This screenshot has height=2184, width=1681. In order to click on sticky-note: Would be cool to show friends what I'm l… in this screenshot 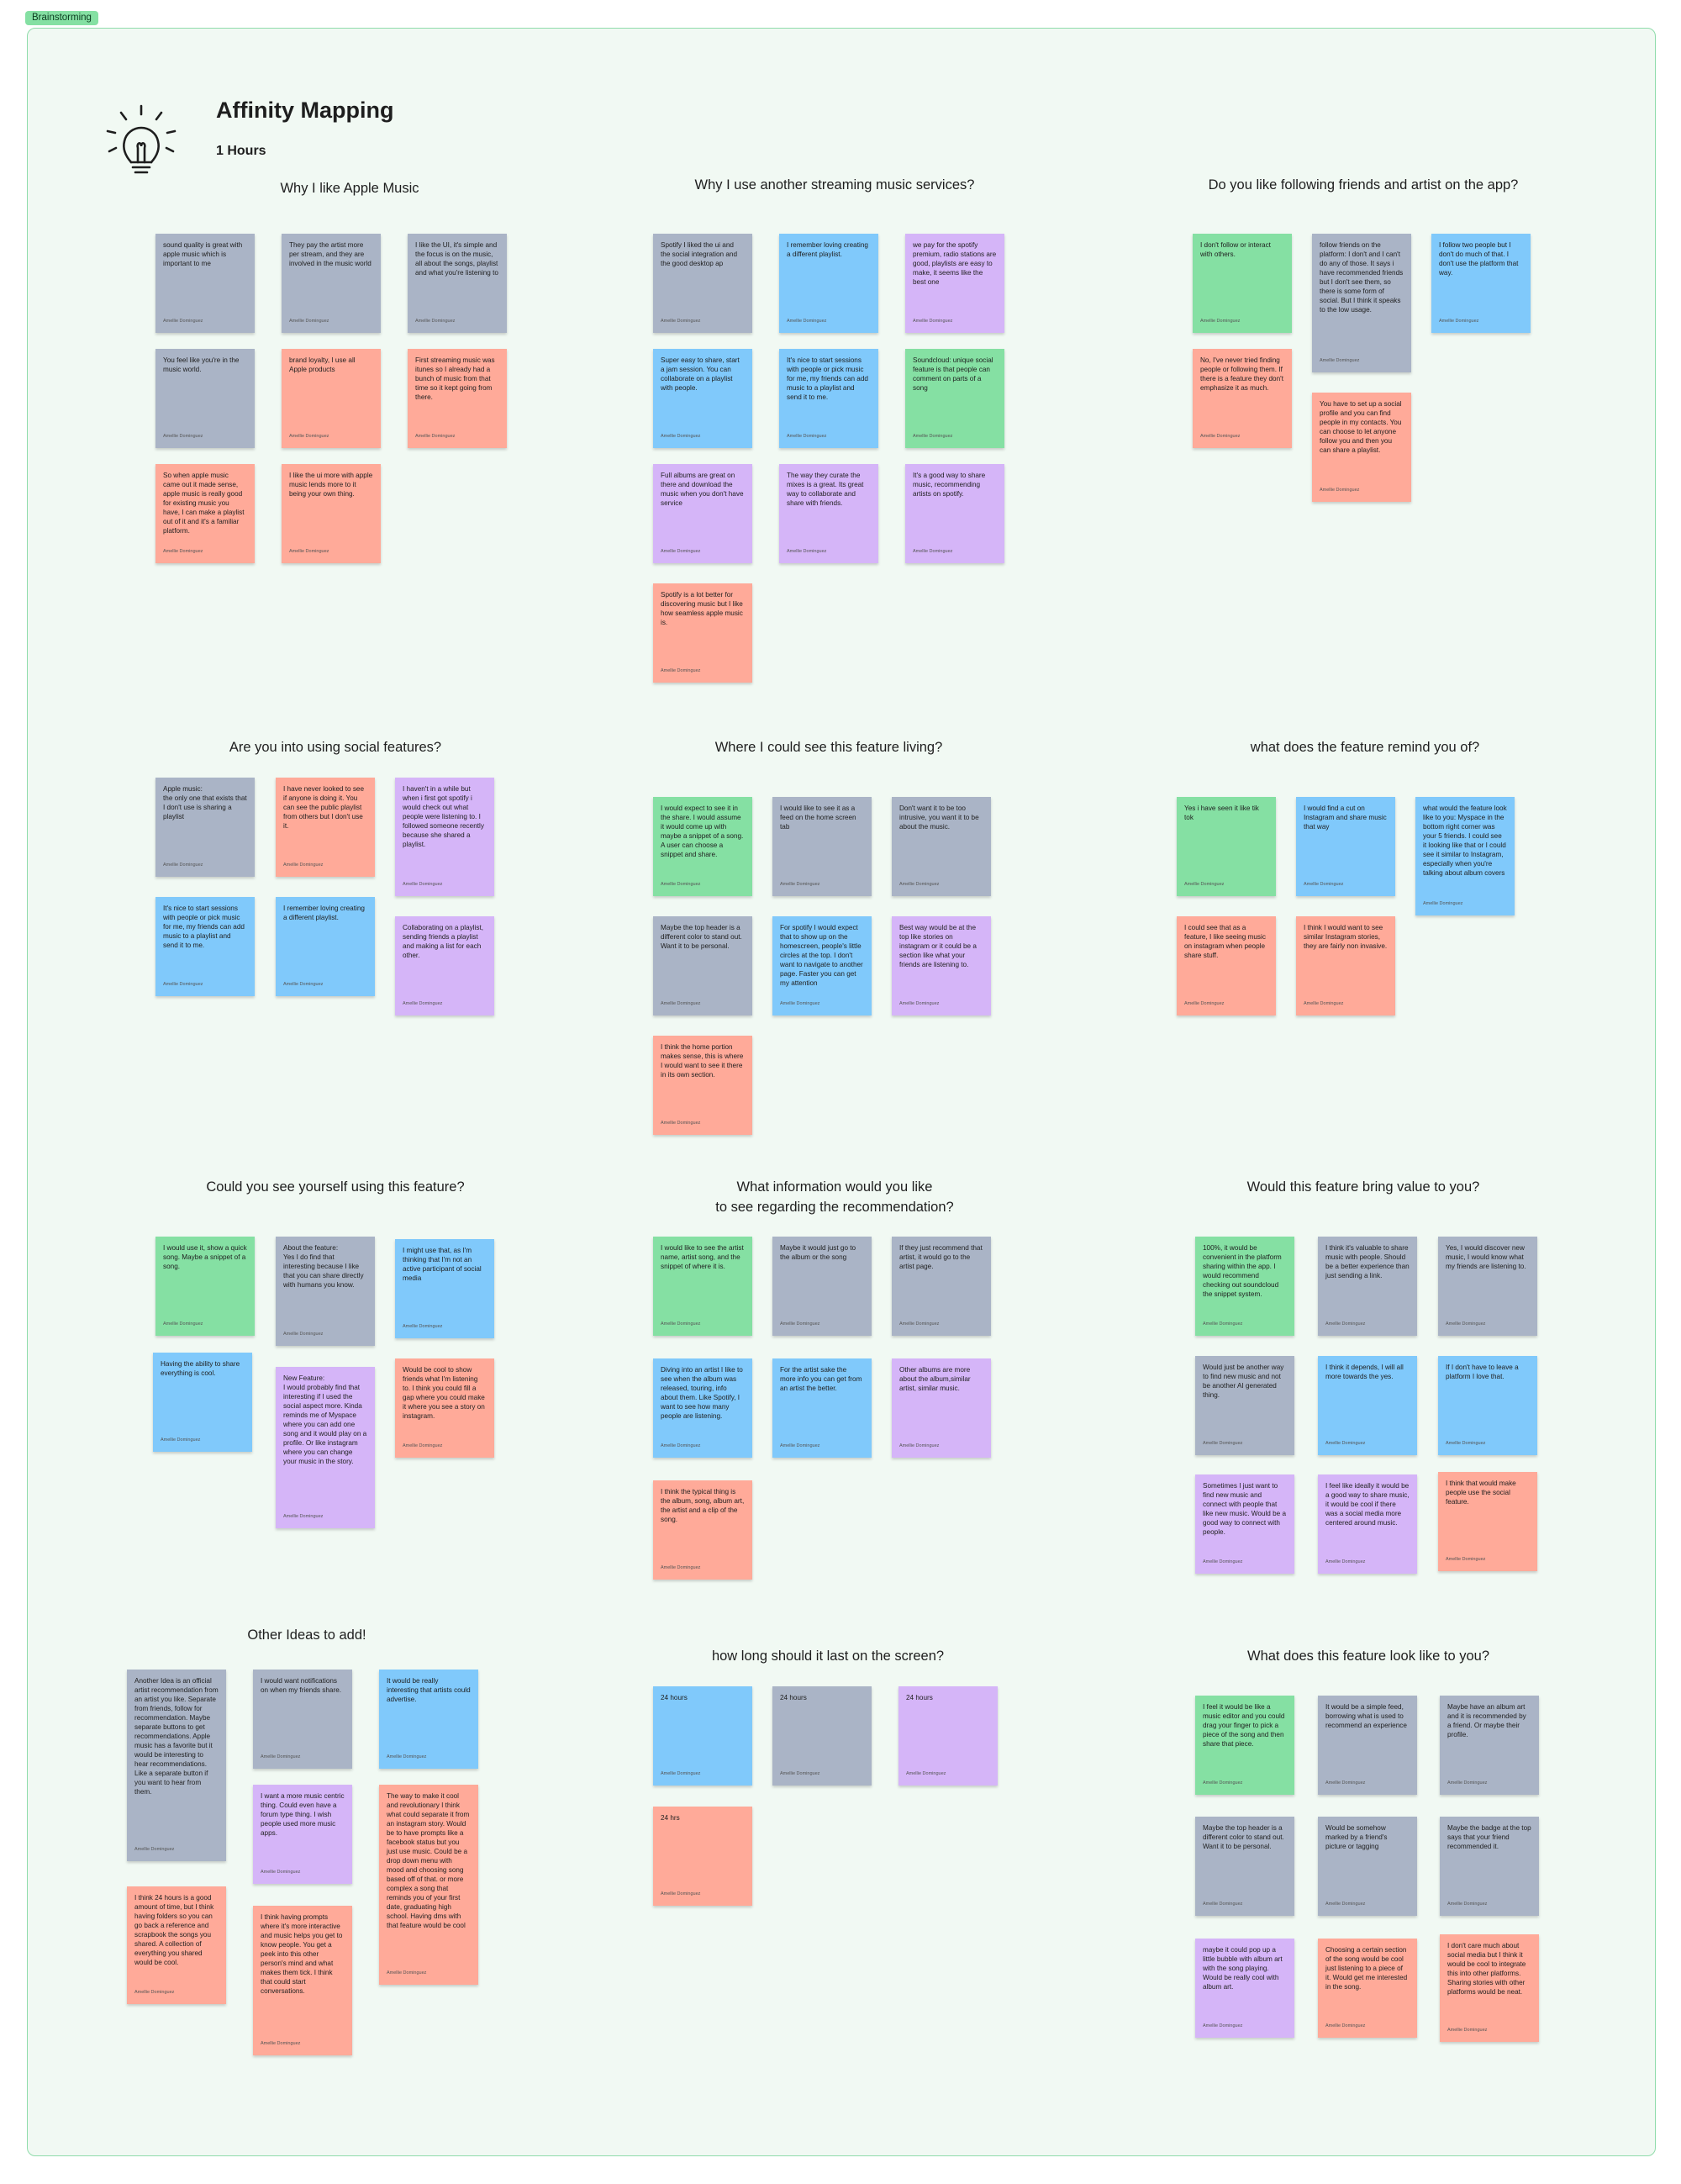, I will do `click(444, 1408)`.